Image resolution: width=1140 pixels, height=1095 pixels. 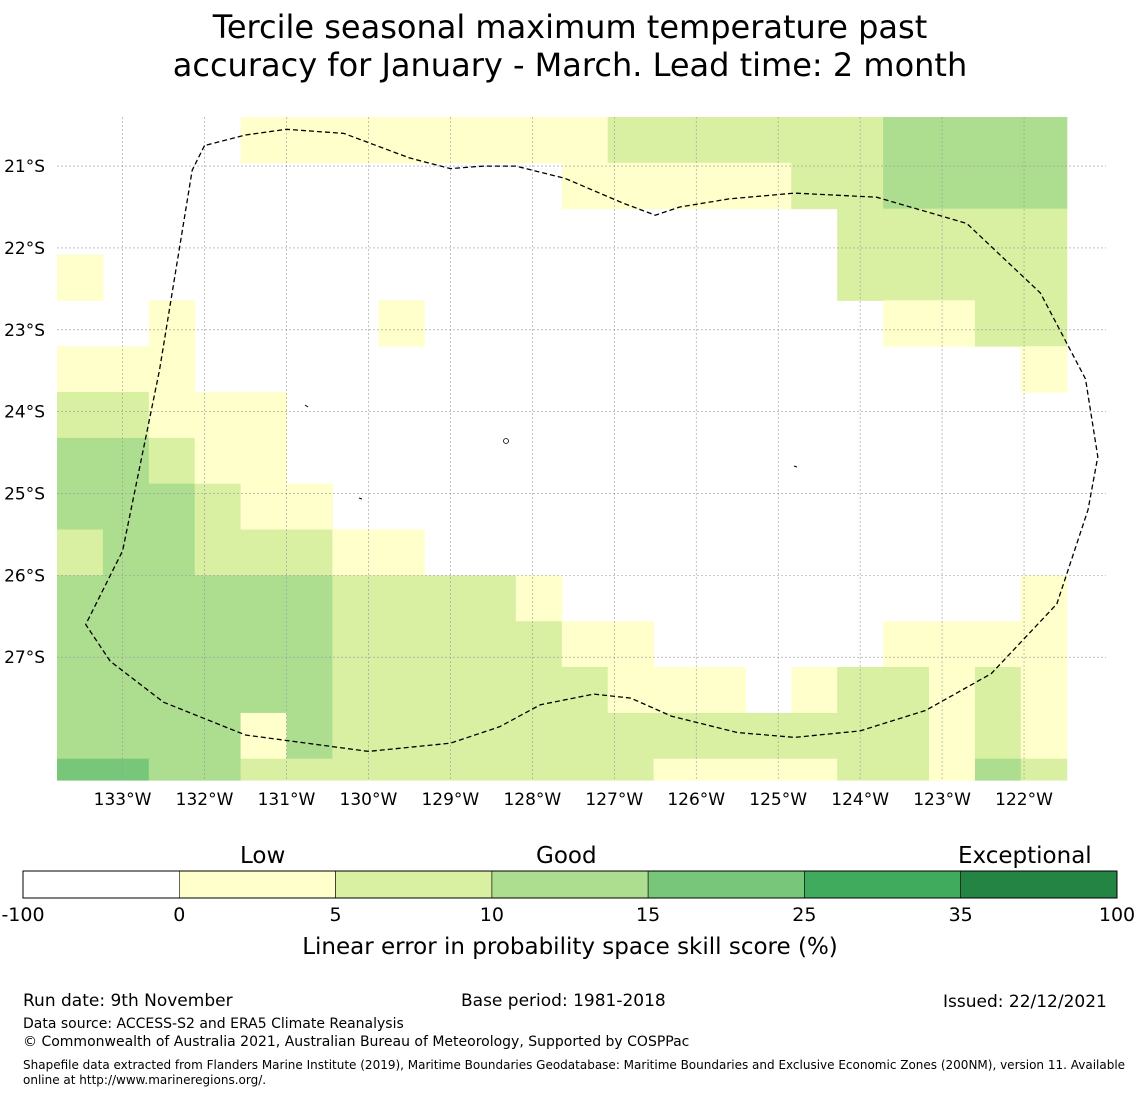 What do you see at coordinates (566, 856) in the screenshot?
I see `category-good-label: Good` at bounding box center [566, 856].